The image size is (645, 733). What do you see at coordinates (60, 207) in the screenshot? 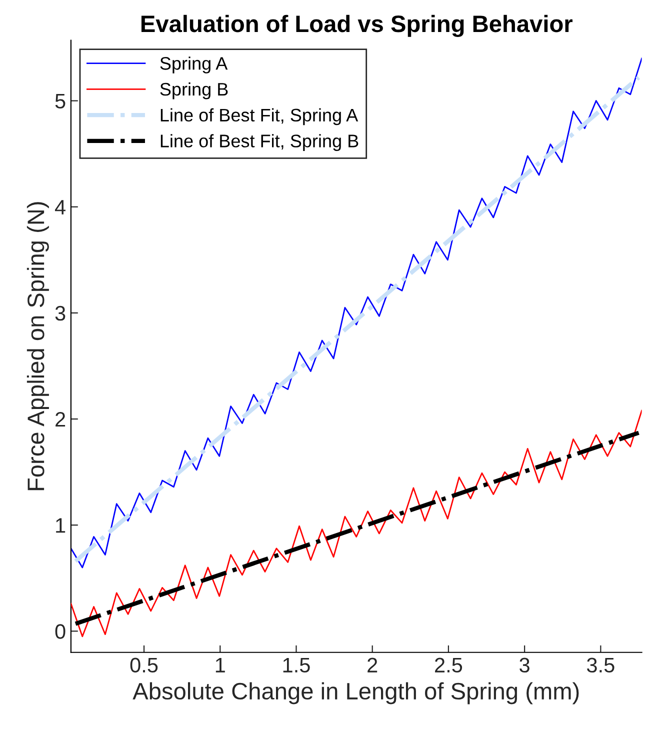
I see `y-tick-label: 4` at bounding box center [60, 207].